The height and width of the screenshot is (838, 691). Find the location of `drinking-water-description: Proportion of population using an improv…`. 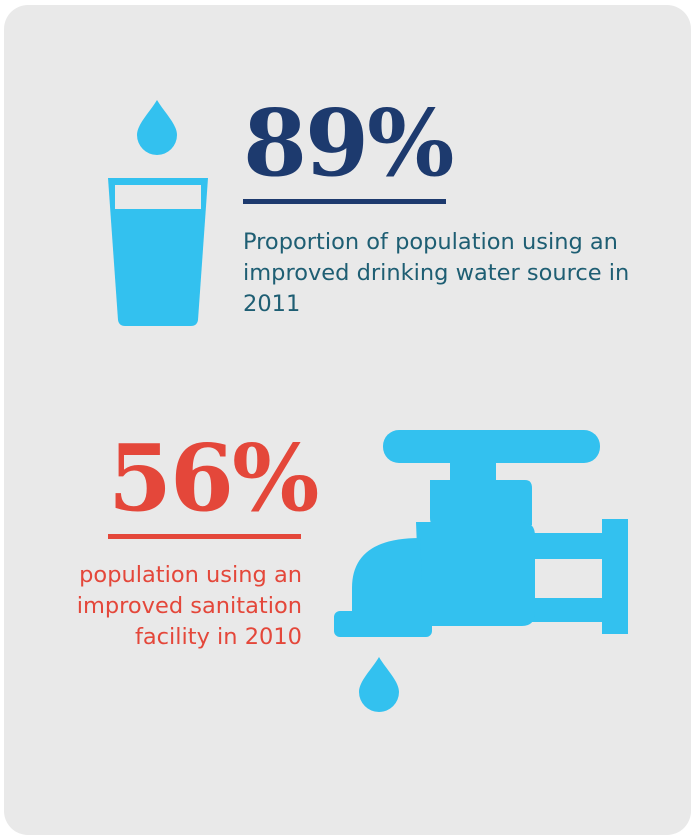

drinking-water-description: Proportion of population using an improv… is located at coordinates (436, 273).